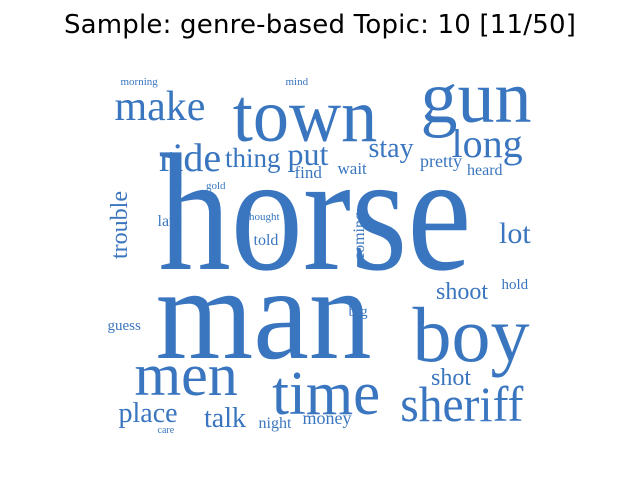 Image resolution: width=640 pixels, height=480 pixels. What do you see at coordinates (266, 240) in the screenshot?
I see `cloud-word-told: told` at bounding box center [266, 240].